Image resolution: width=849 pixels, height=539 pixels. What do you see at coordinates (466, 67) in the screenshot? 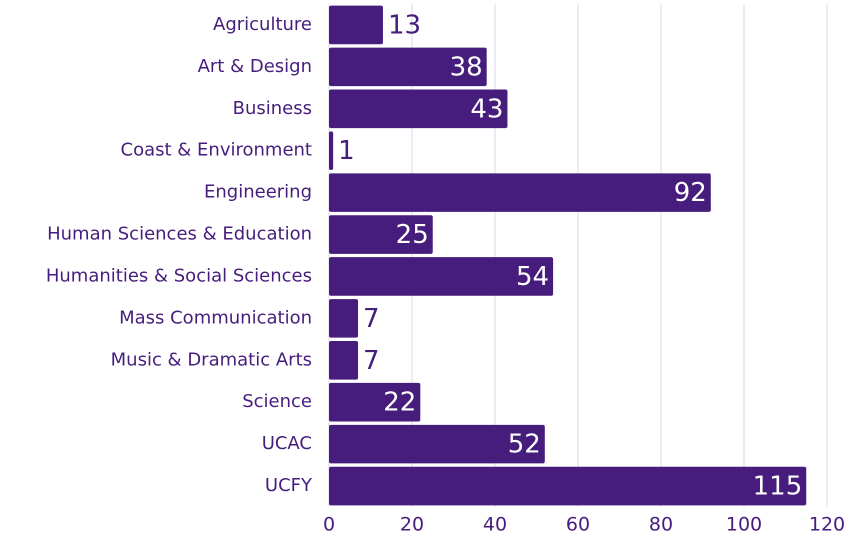
I see `value-label: 38` at bounding box center [466, 67].